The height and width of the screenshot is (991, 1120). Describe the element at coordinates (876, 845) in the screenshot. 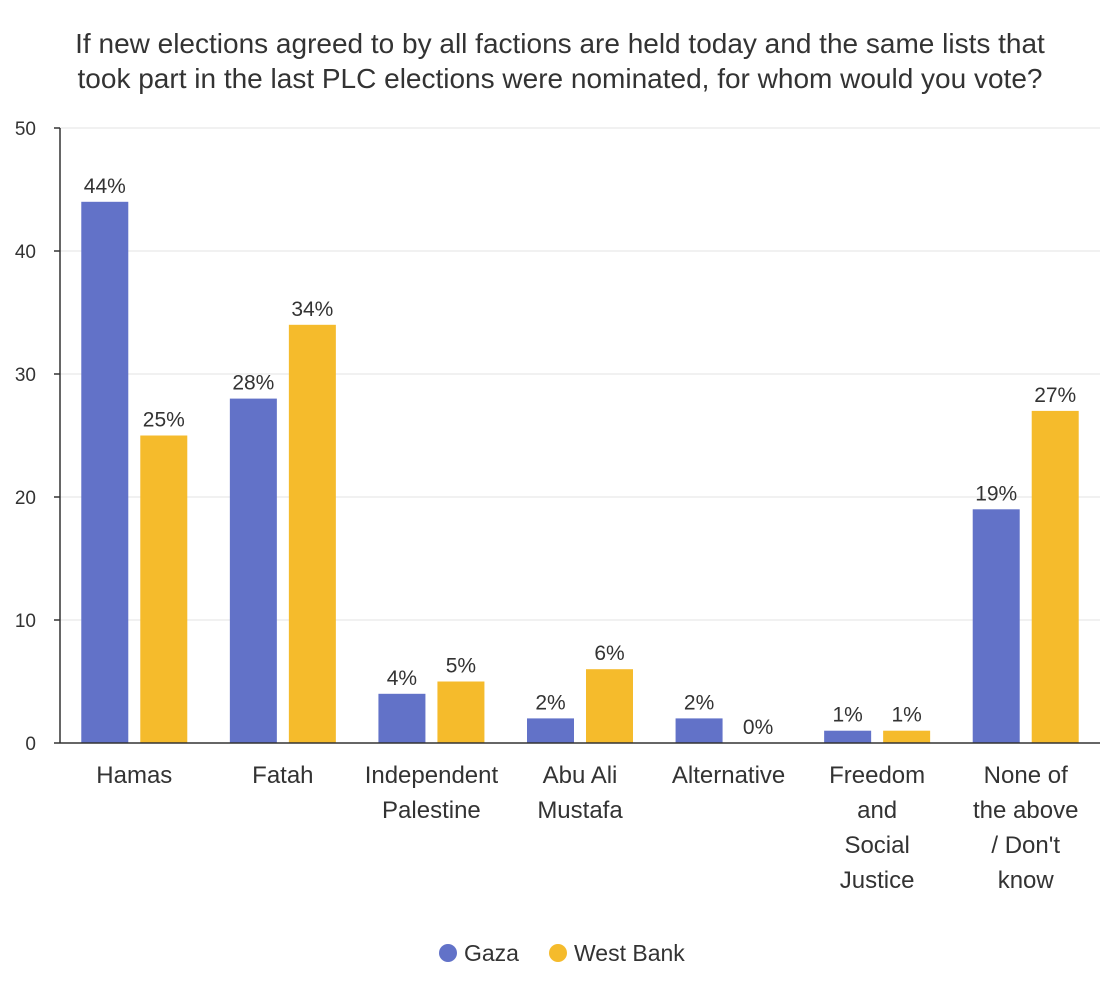

I see `x-category-label: Social` at that location.